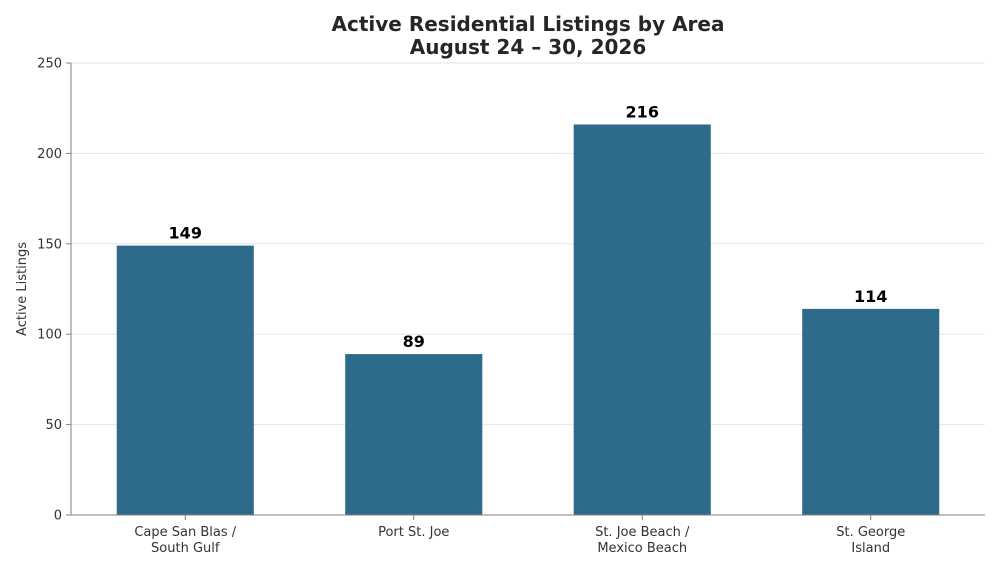 The height and width of the screenshot is (570, 1000). Describe the element at coordinates (413, 532) in the screenshot. I see `x-tick-label: Port St. Joe` at that location.